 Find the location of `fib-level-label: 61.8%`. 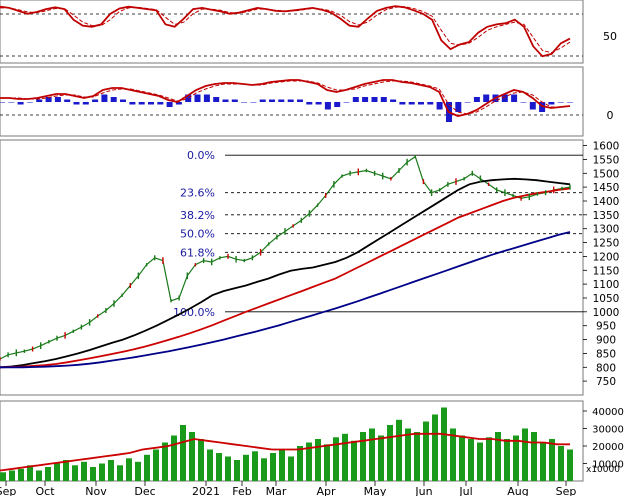

fib-level-label: 61.8% is located at coordinates (197, 252).